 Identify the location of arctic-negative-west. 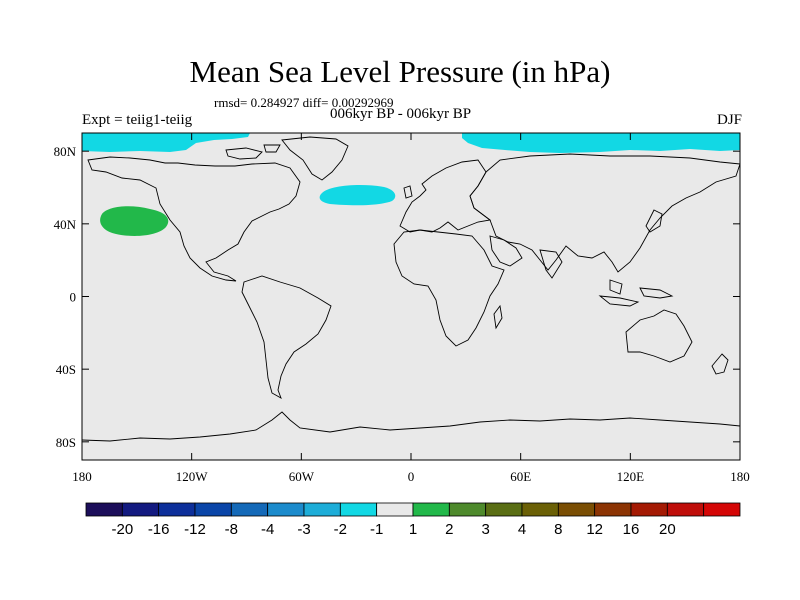
(166, 142).